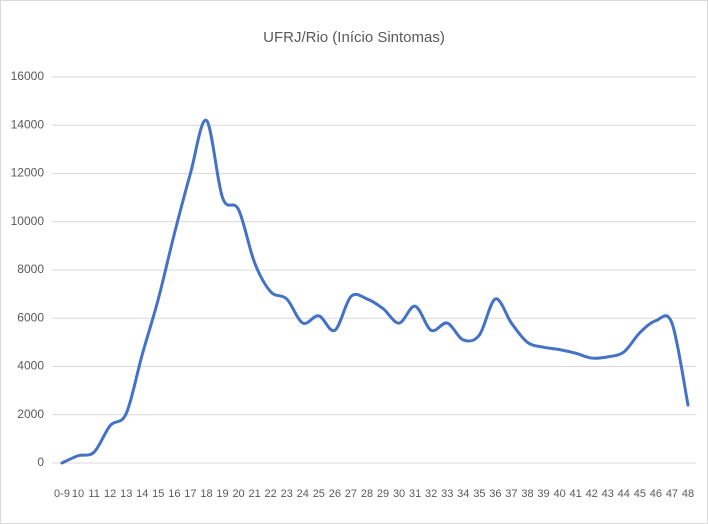 Image resolution: width=708 pixels, height=524 pixels. I want to click on x-tick-label: 39, so click(543, 494).